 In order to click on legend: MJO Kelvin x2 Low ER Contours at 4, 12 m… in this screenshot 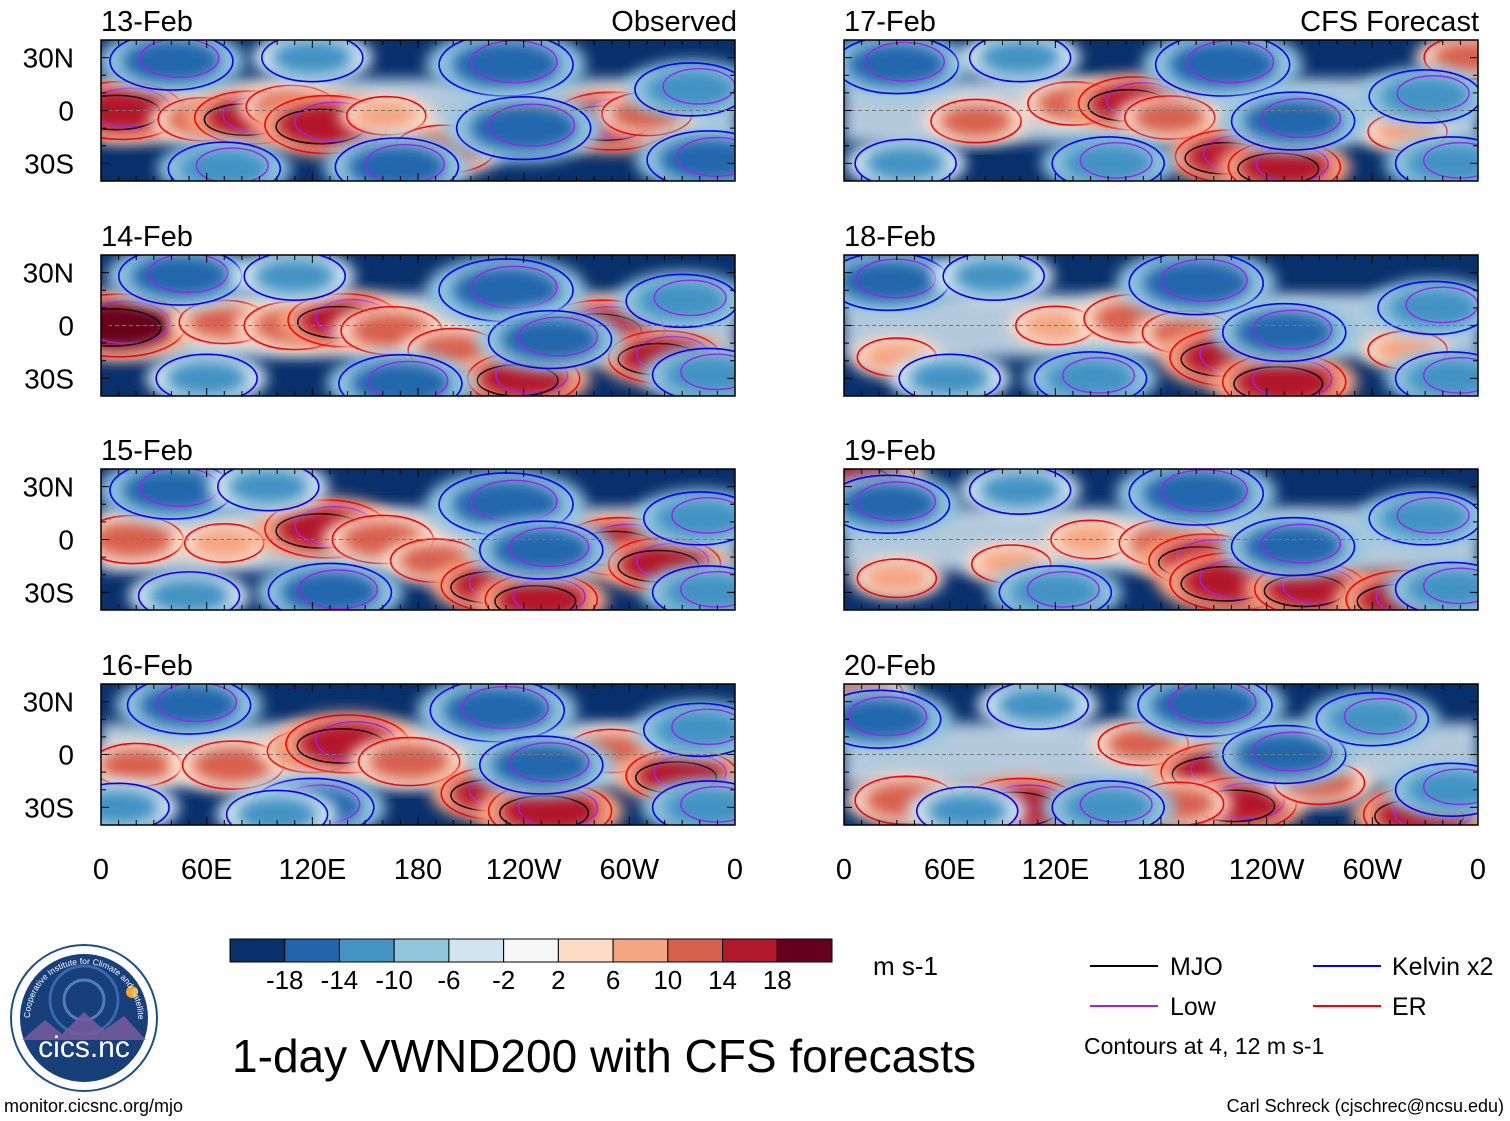, I will do `click(1288, 1006)`.